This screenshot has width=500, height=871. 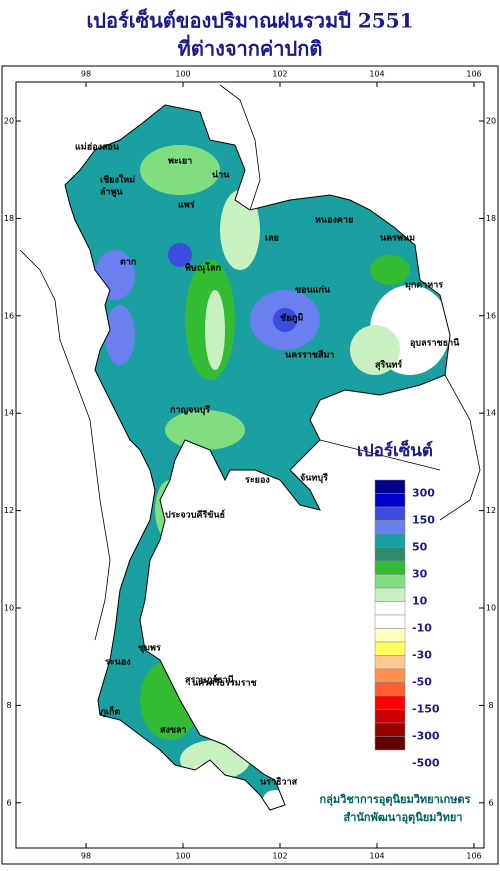 I want to click on place-label: ประจวบคีรีขันธ์, so click(x=195, y=515).